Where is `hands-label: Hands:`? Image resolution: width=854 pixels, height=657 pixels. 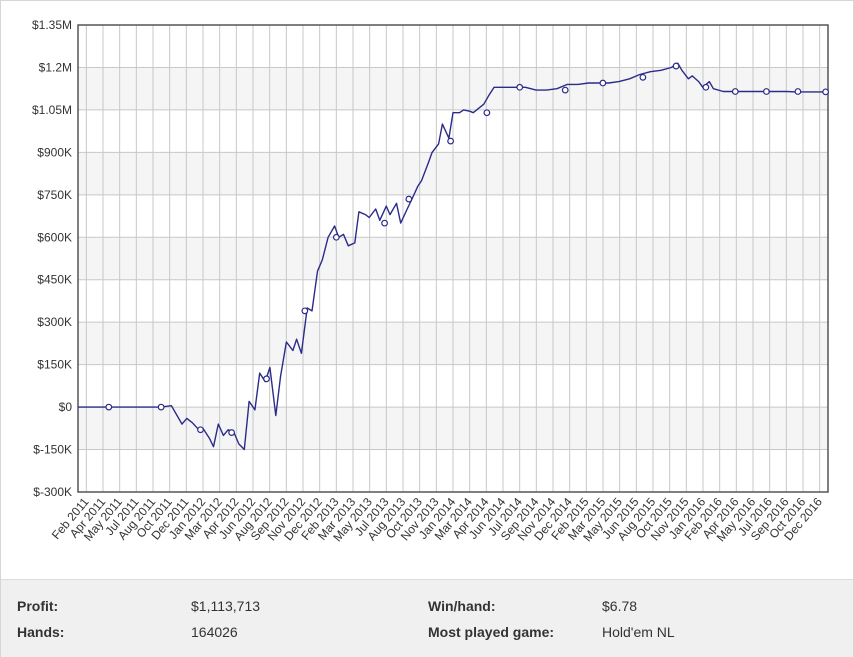
hands-label: Hands: is located at coordinates (41, 632).